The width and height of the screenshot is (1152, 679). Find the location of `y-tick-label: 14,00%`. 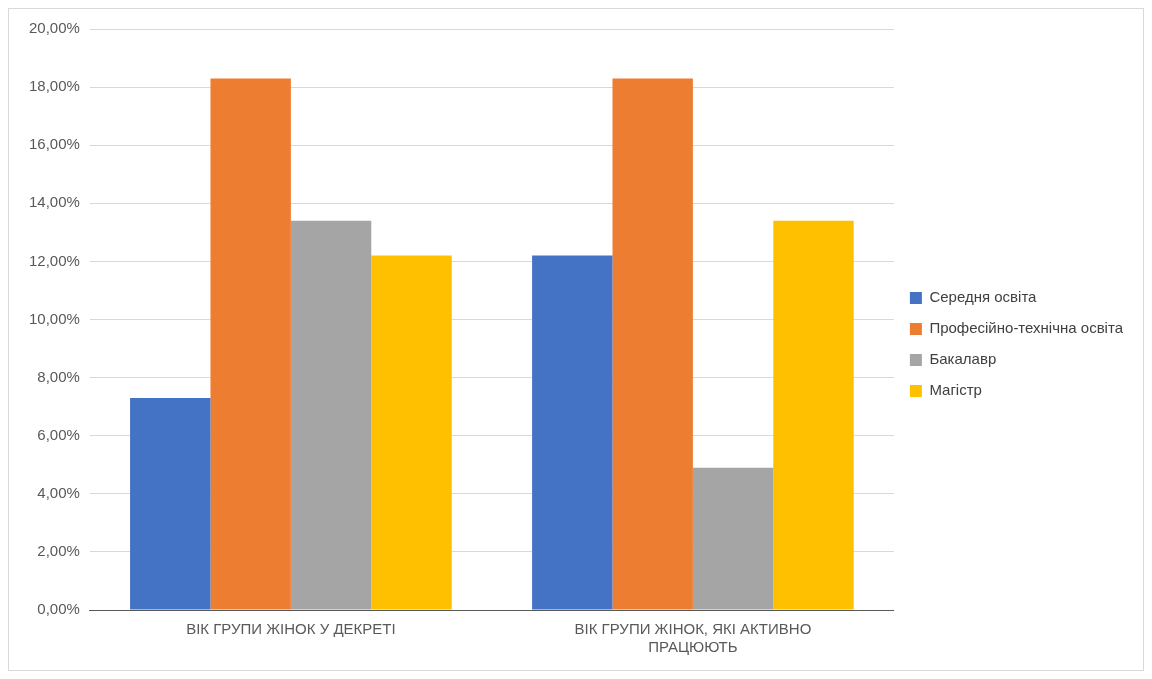

y-tick-label: 14,00% is located at coordinates (54, 202).